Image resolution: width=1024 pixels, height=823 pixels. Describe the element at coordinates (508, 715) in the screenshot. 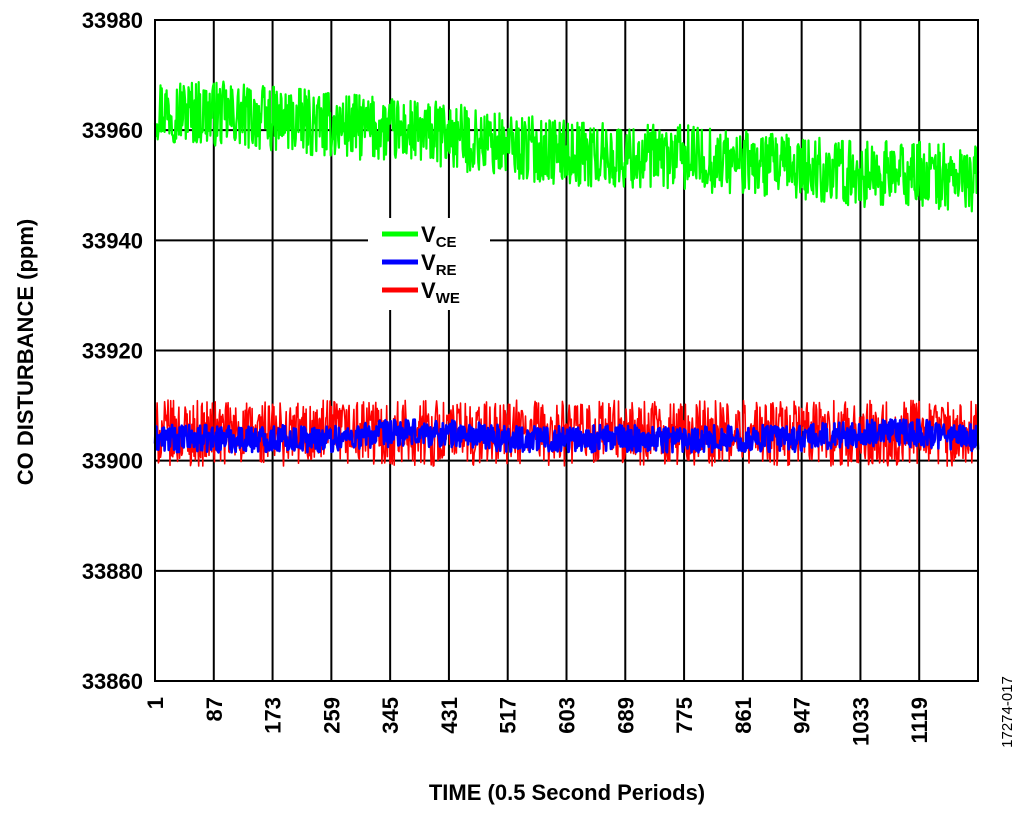

I see `x-tick-label: 517` at that location.